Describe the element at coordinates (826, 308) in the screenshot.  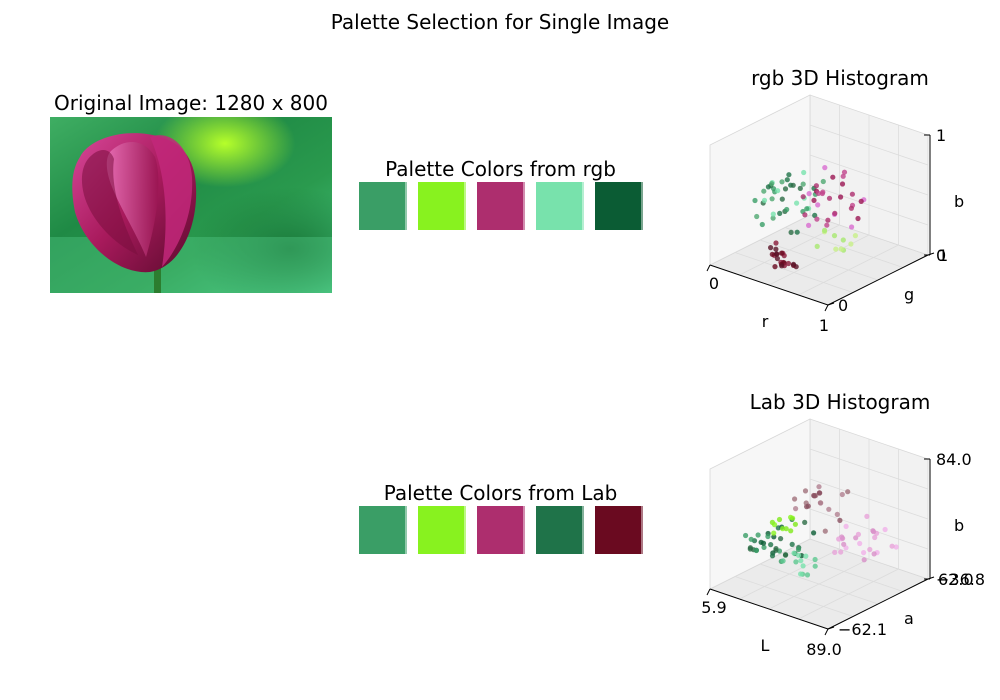
I see `rgb-x-tick` at that location.